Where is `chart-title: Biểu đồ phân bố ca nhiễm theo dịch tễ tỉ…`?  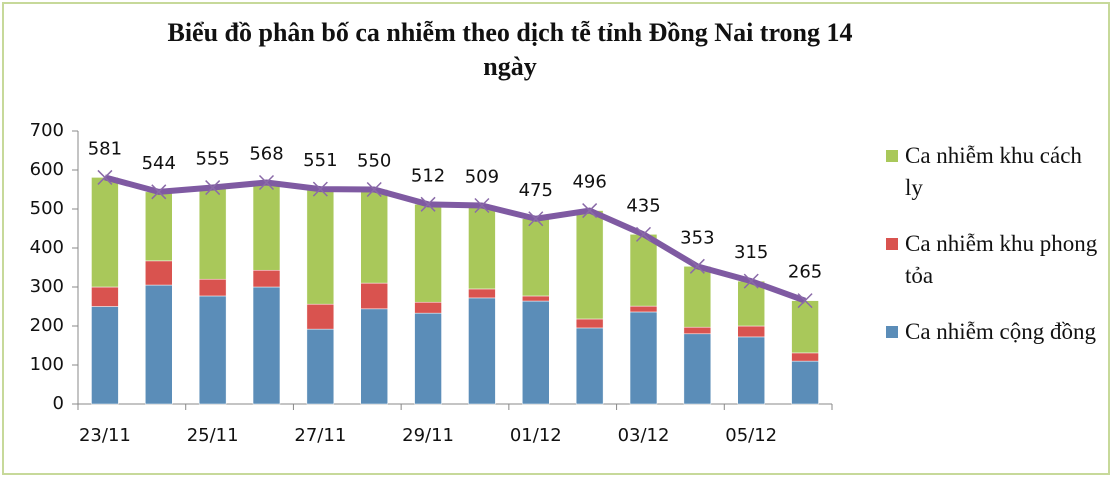 chart-title: Biểu đồ phân bố ca nhiễm theo dịch tễ tỉ… is located at coordinates (510, 49).